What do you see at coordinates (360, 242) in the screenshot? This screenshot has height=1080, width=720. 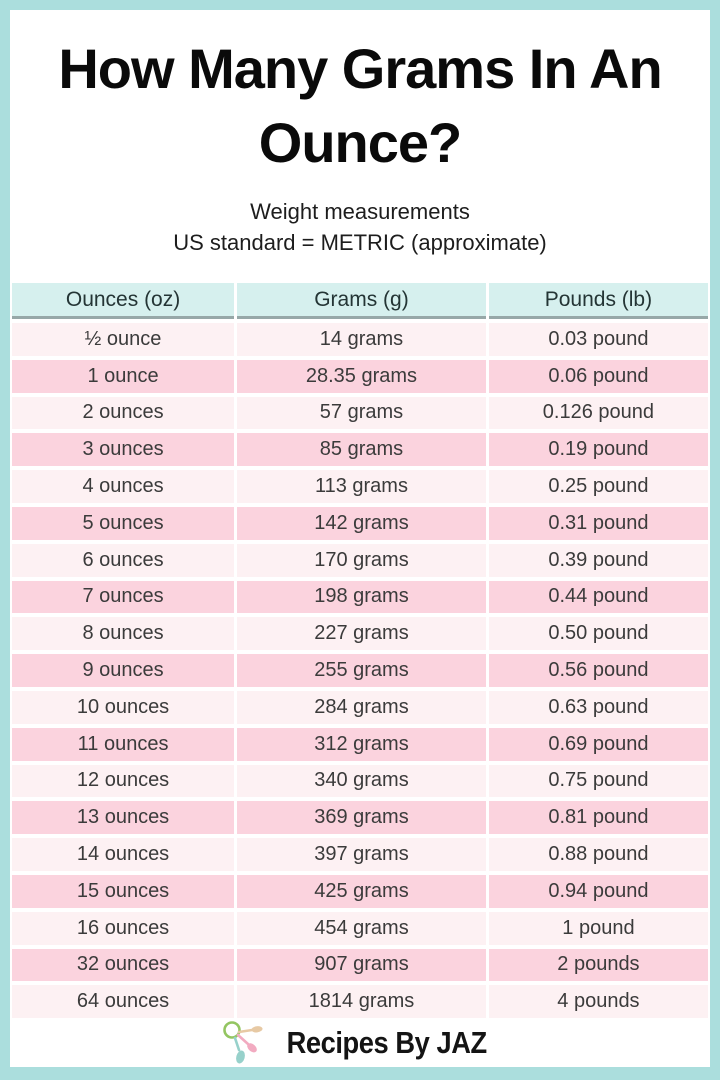 I see `subtitle-line2: US standard = METRIC (approximate)` at bounding box center [360, 242].